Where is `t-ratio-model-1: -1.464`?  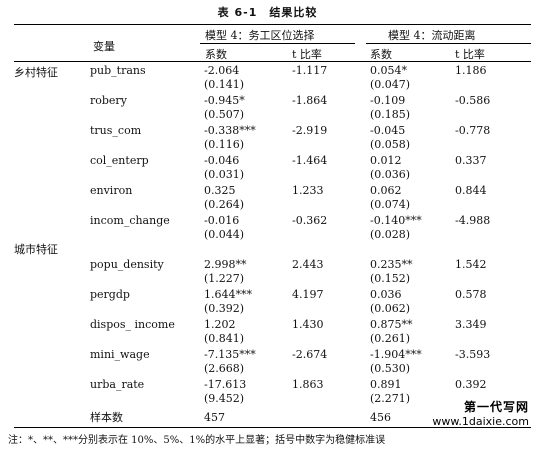 t-ratio-model-1: -1.464 is located at coordinates (310, 160).